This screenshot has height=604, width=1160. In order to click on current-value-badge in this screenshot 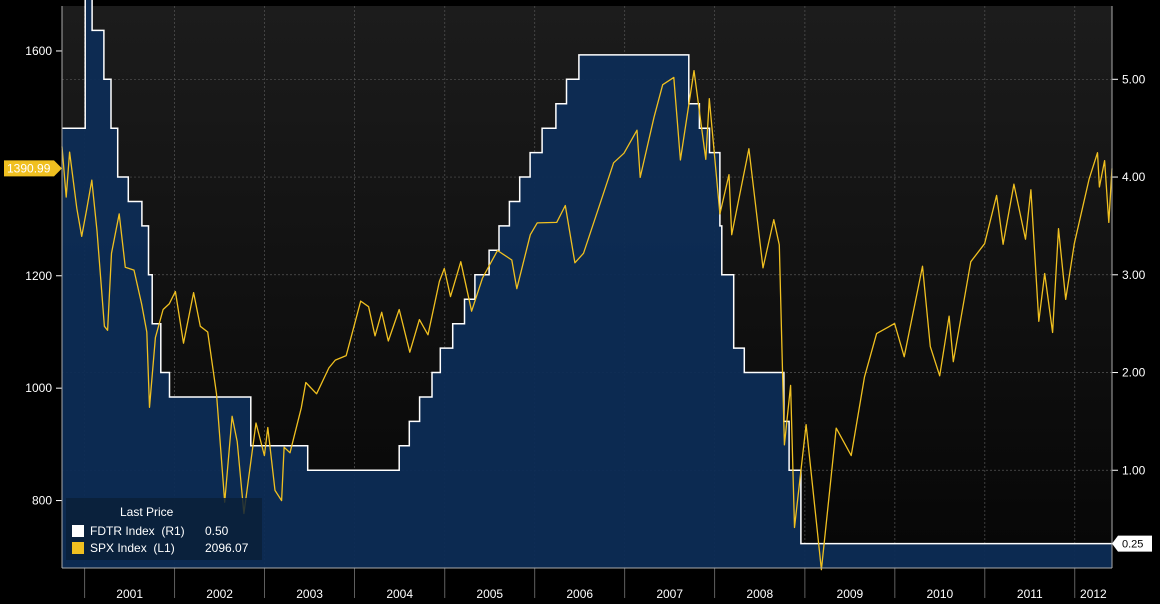, I will do `click(33, 168)`.